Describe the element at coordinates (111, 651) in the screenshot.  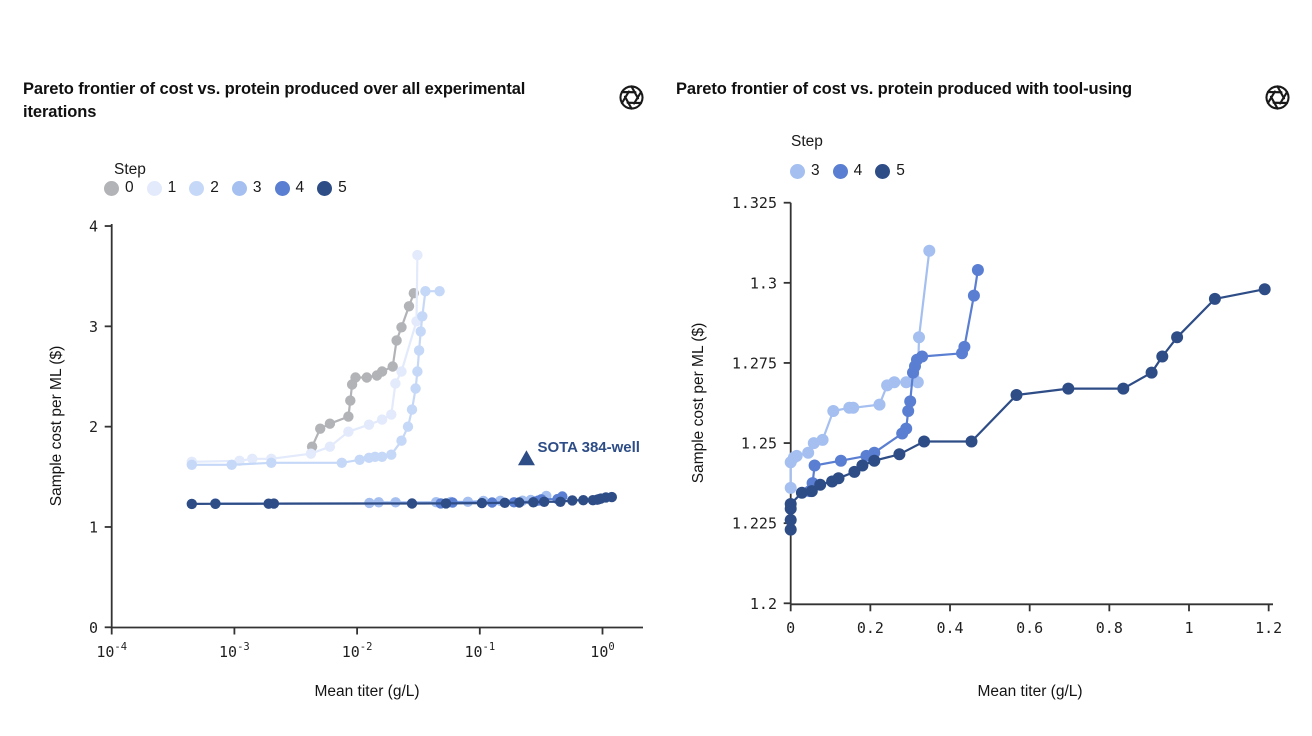
I see `x-tick-label: 10⁻⁴` at that location.